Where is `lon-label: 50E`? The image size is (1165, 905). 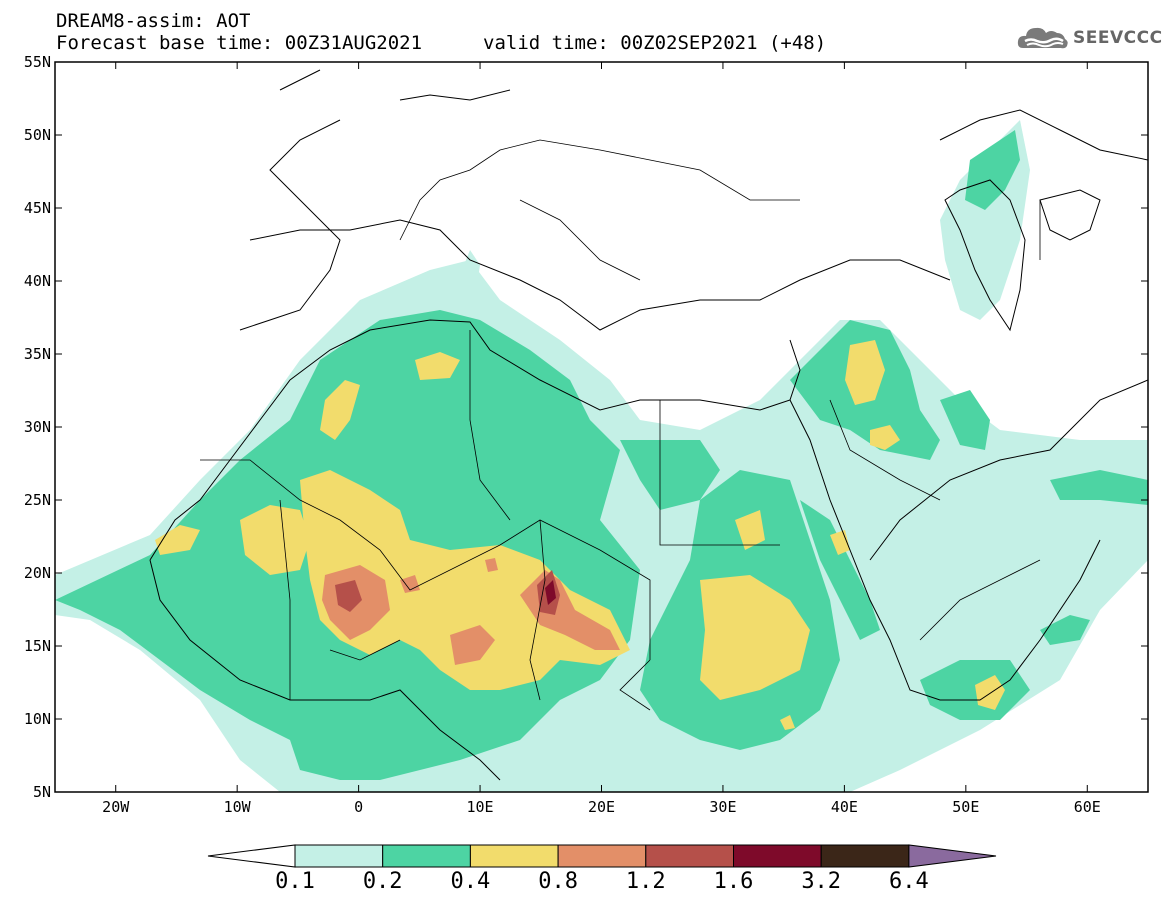 lon-label: 50E is located at coordinates (965, 807).